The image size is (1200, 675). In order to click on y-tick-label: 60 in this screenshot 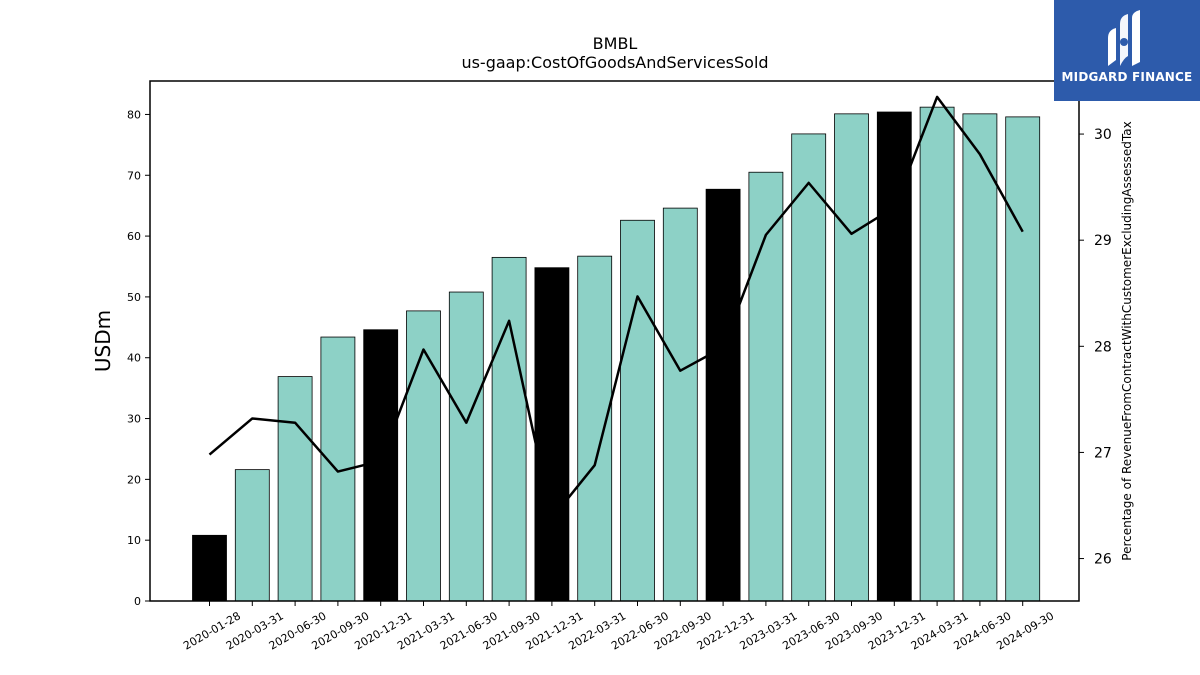, I will do `click(134, 236)`.